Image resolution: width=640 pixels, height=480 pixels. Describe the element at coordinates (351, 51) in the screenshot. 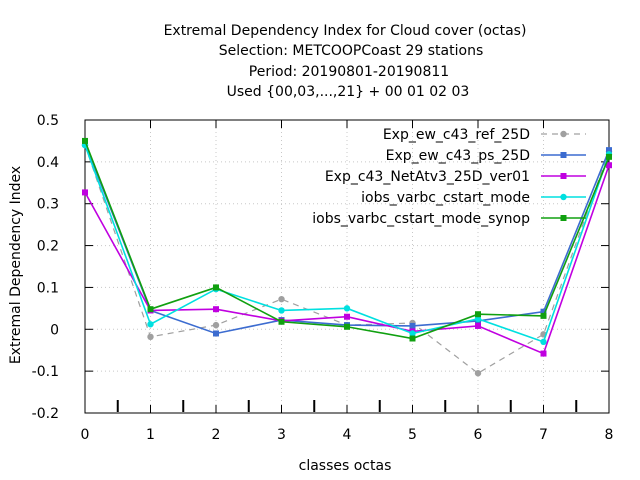

I see `title-line-2: Selection: METCOOPCoast 29 stations` at that location.